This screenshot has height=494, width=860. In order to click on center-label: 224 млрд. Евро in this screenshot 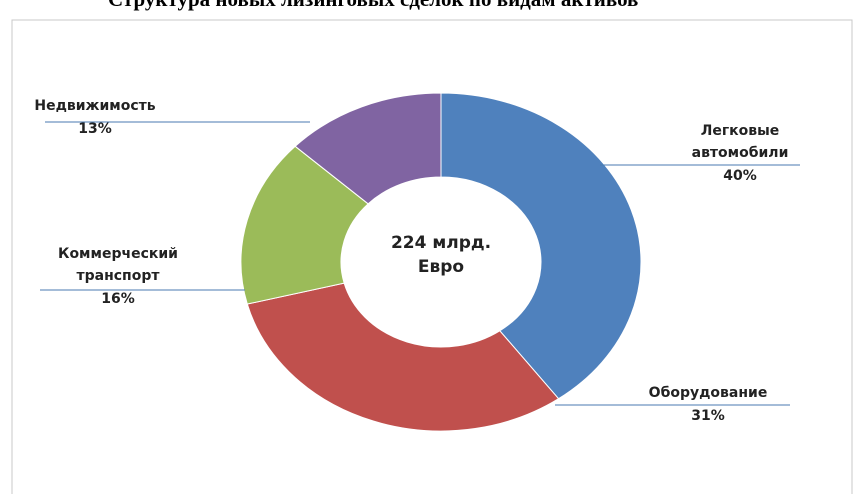, I will do `click(441, 255)`.